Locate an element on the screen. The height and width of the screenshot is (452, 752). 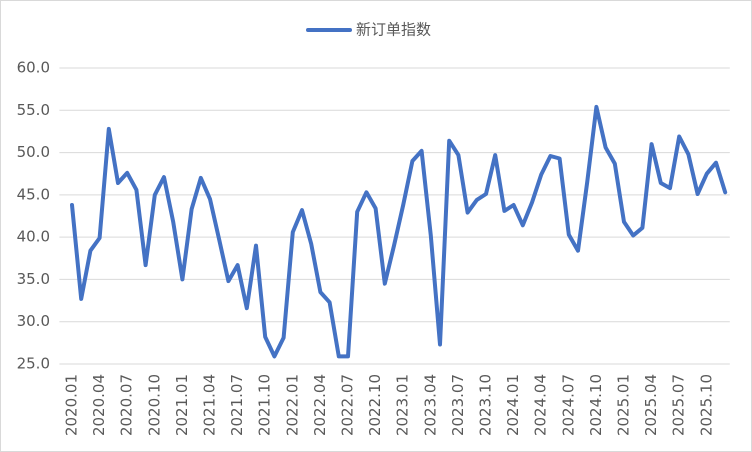
x-tick-label: 2023.07 is located at coordinates (458, 405).